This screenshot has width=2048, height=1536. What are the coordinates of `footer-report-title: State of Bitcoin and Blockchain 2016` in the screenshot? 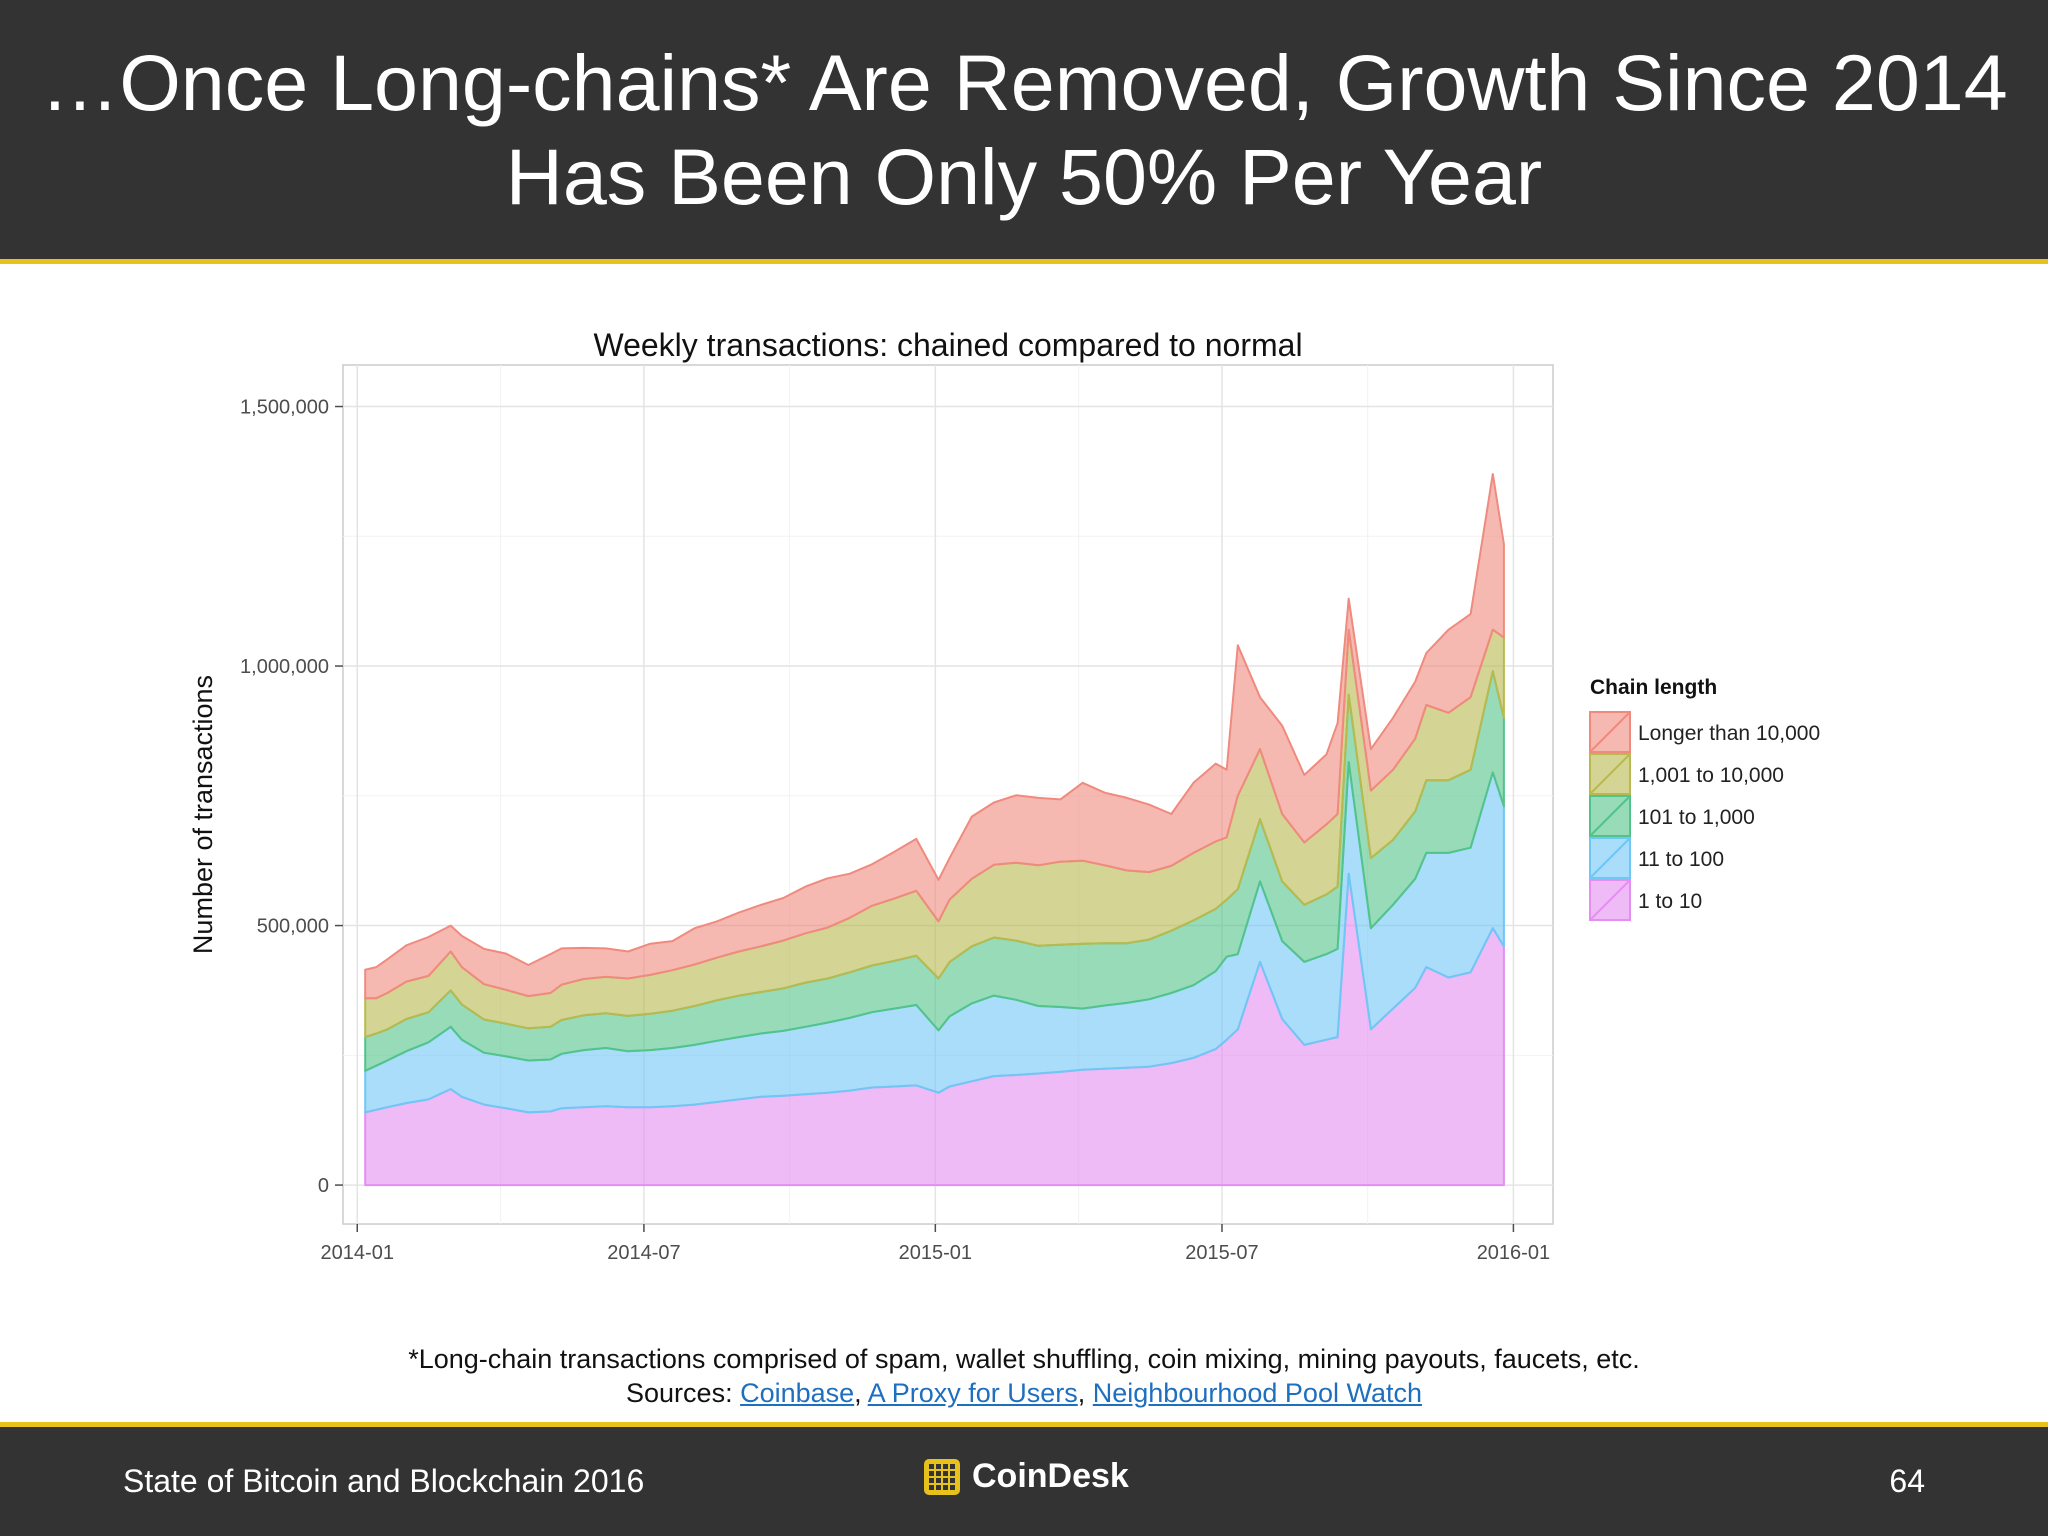 It's located at (384, 1481).